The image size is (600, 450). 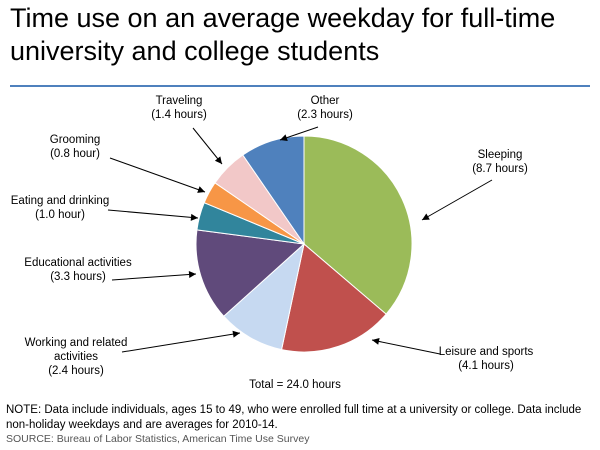 What do you see at coordinates (76, 343) in the screenshot?
I see `slice-name-label: Working and related` at bounding box center [76, 343].